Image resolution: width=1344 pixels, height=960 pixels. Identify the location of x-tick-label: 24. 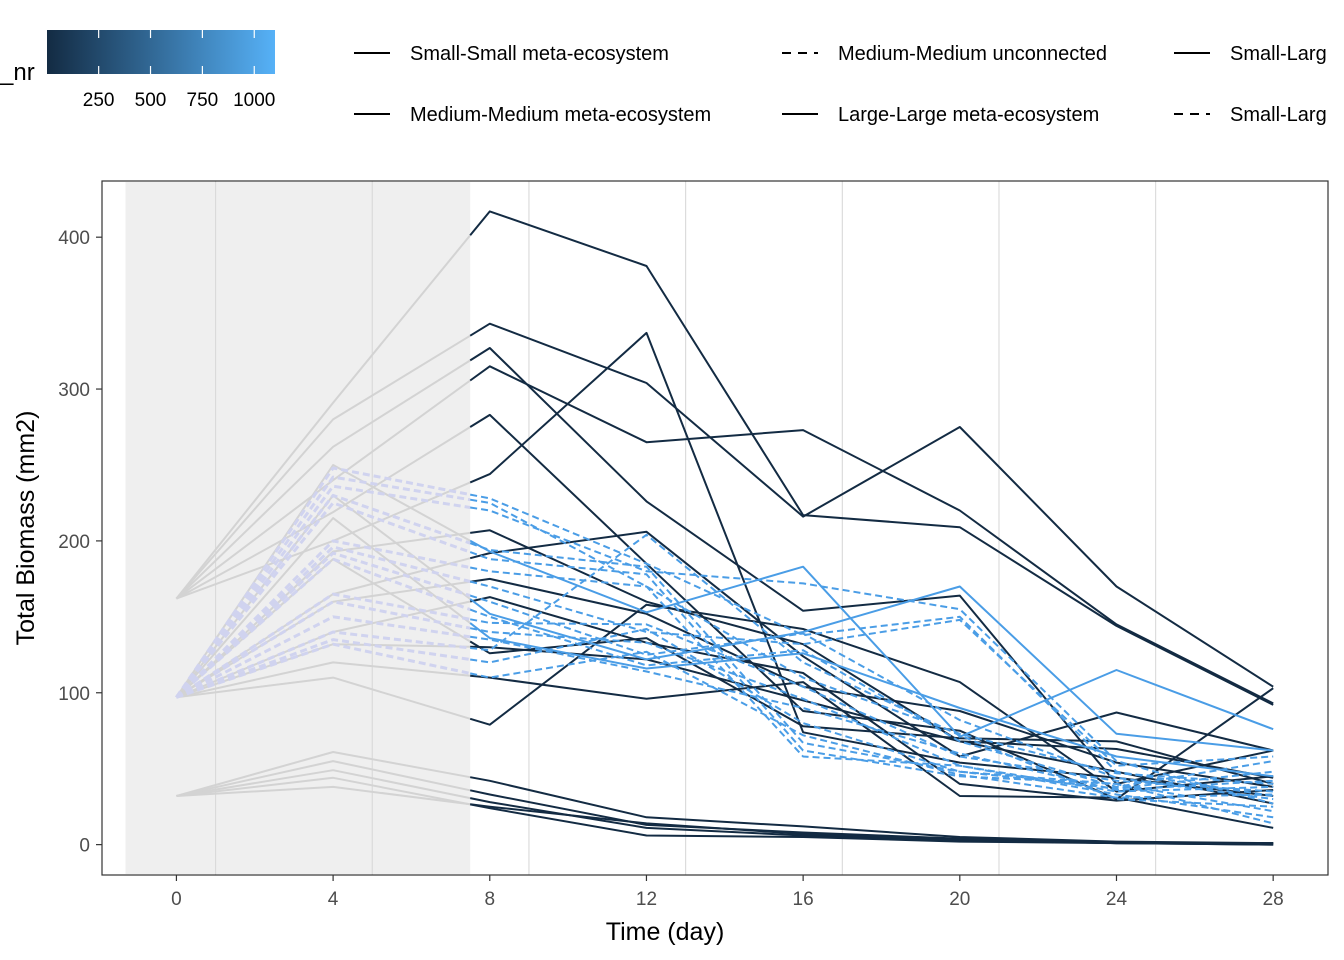
(1117, 899).